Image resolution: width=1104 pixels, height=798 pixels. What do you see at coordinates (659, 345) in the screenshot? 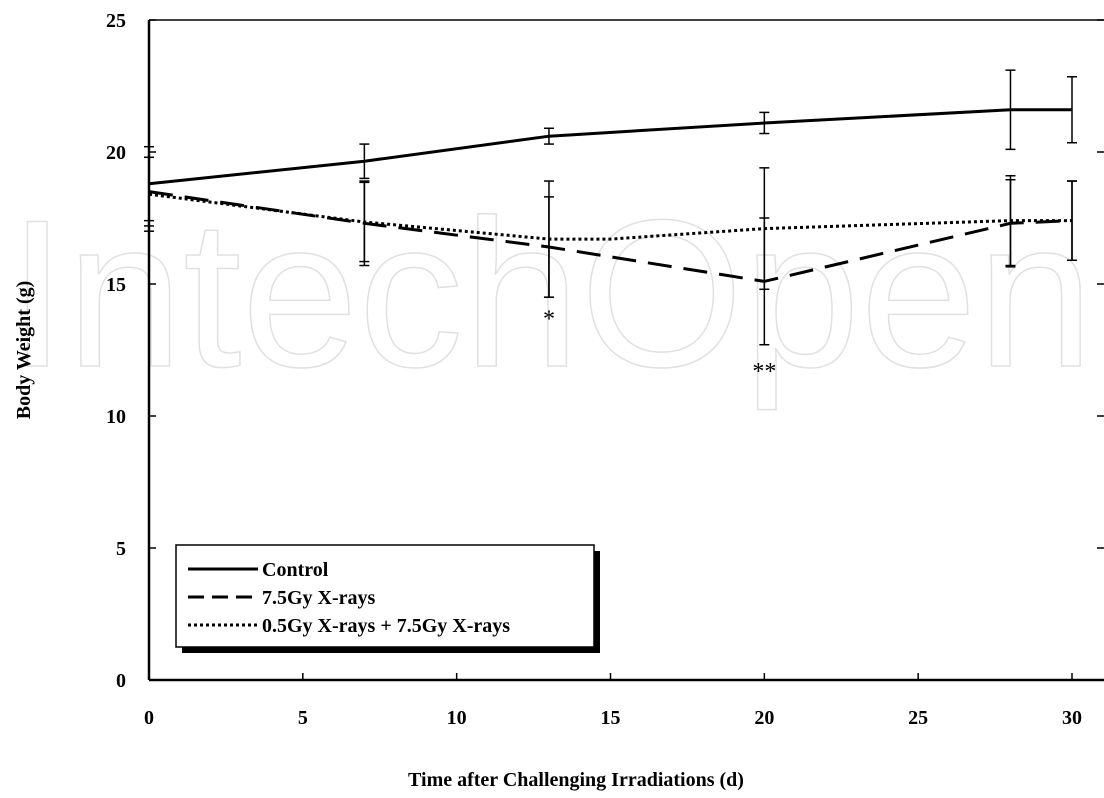
I see `annotations: ***` at bounding box center [659, 345].